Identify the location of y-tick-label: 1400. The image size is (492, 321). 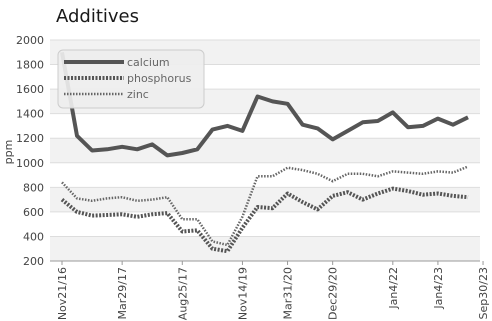
(30, 114).